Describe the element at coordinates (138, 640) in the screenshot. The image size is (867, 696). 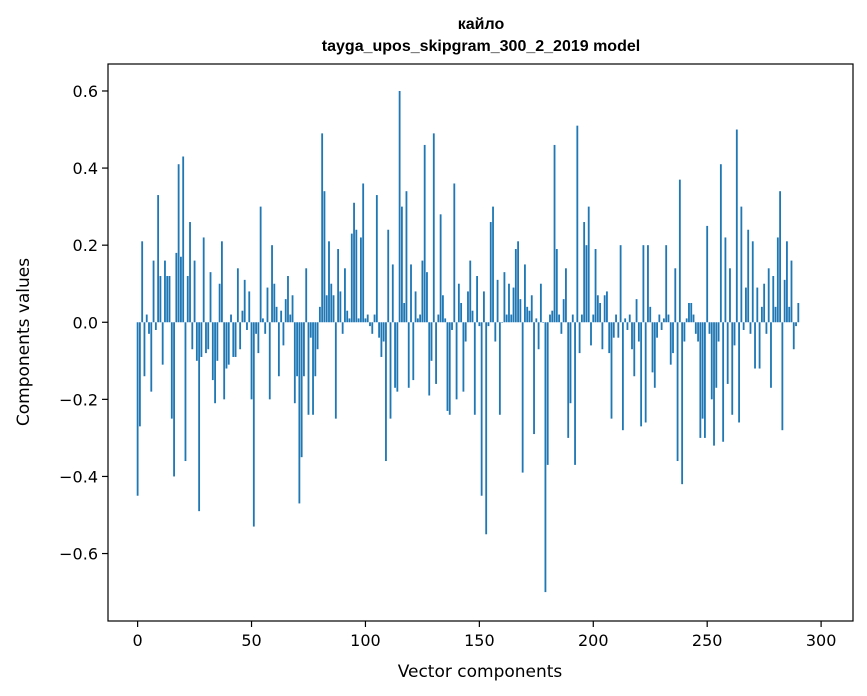
I see `x-tick-label: 0` at that location.